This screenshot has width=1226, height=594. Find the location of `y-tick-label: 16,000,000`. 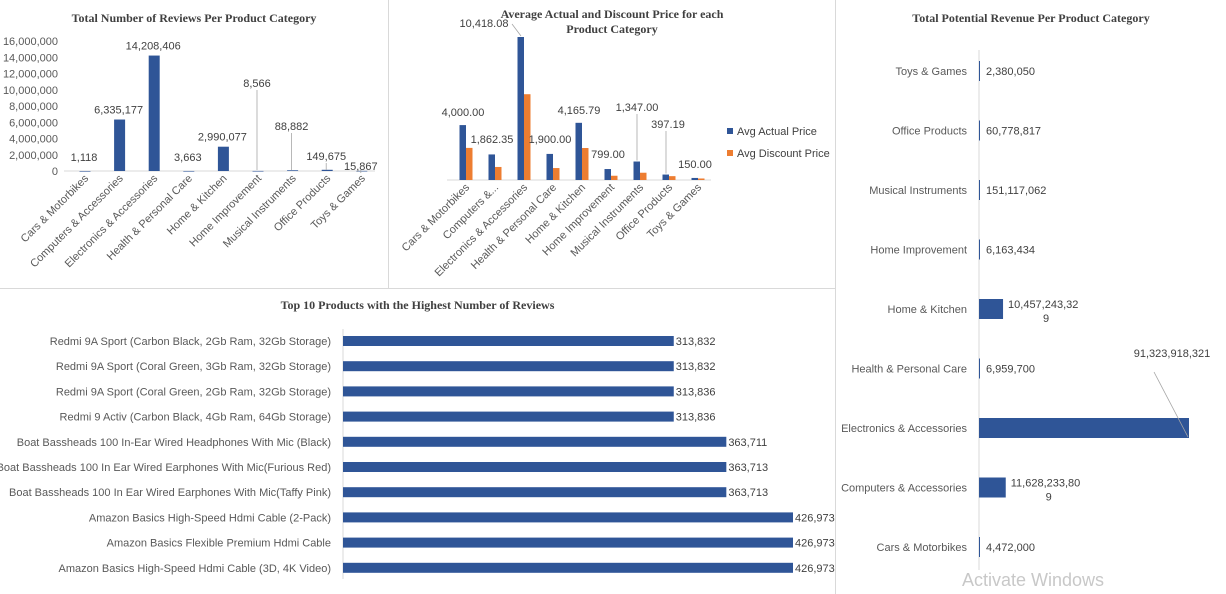

y-tick-label: 16,000,000 is located at coordinates (30, 42).